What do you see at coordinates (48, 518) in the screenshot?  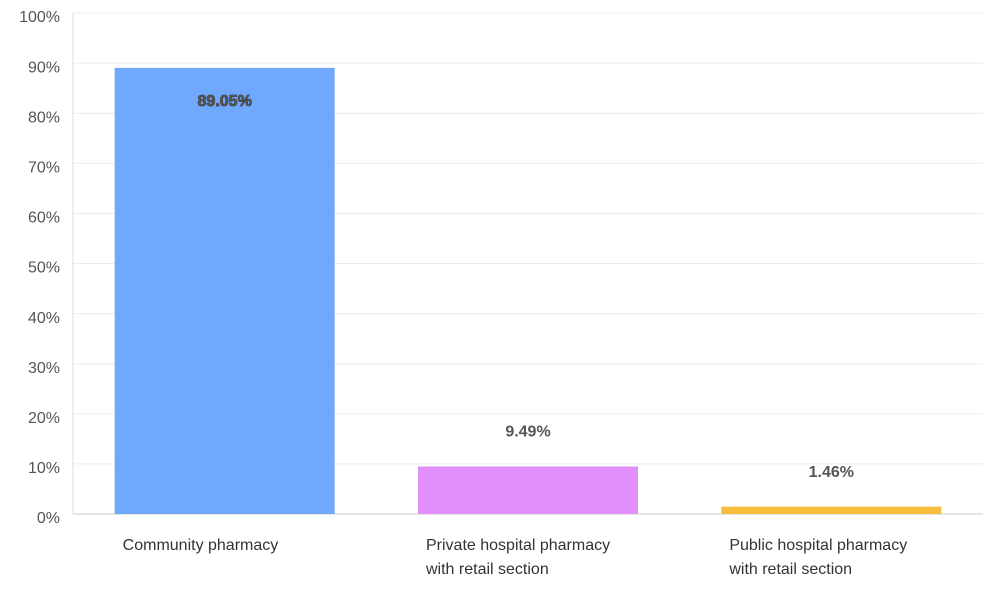 I see `y-tick-label: 0%` at bounding box center [48, 518].